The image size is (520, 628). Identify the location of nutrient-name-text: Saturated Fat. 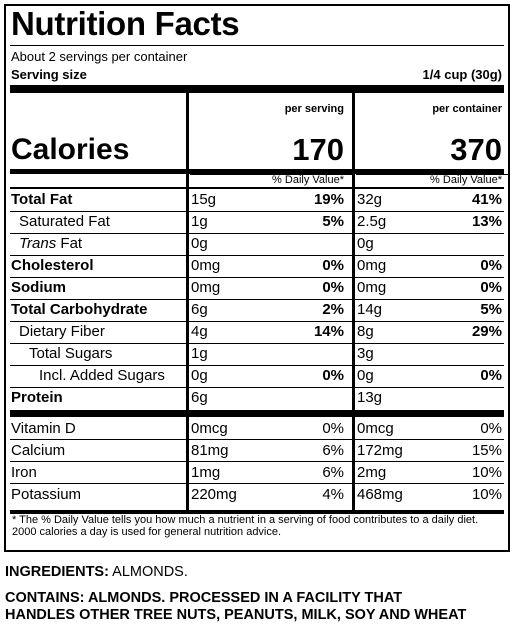
(64, 221).